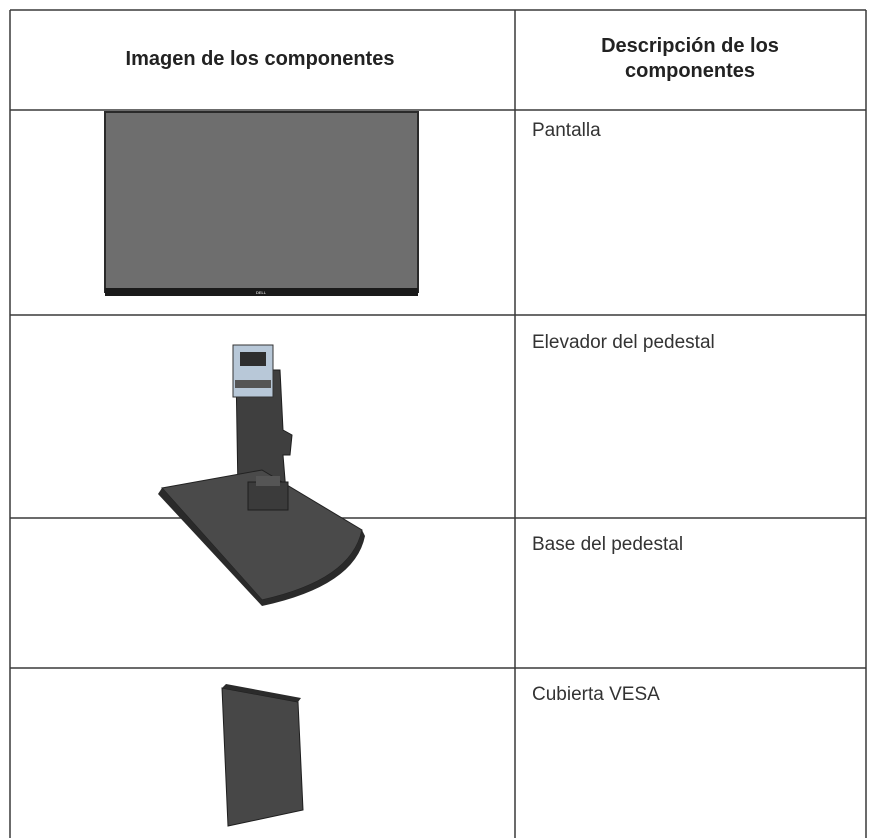 This screenshot has height=838, width=877. Describe the element at coordinates (260, 59) in the screenshot. I see `header-cell: Imagen de los componentes` at that location.